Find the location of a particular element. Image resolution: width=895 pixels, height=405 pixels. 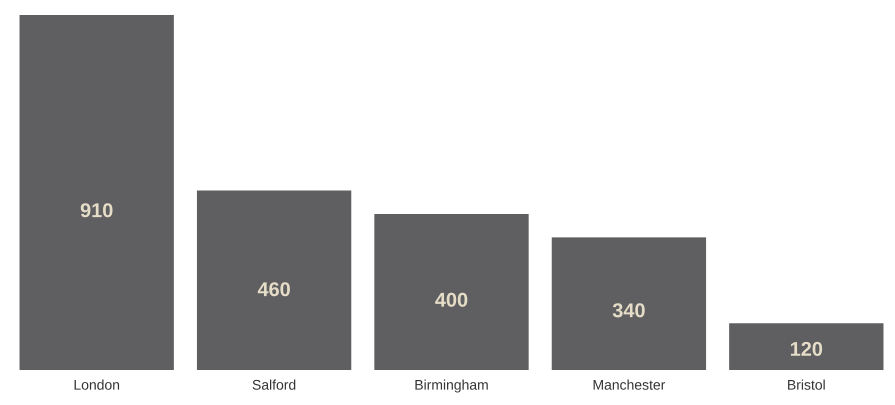

data-label: 340 is located at coordinates (628, 310).